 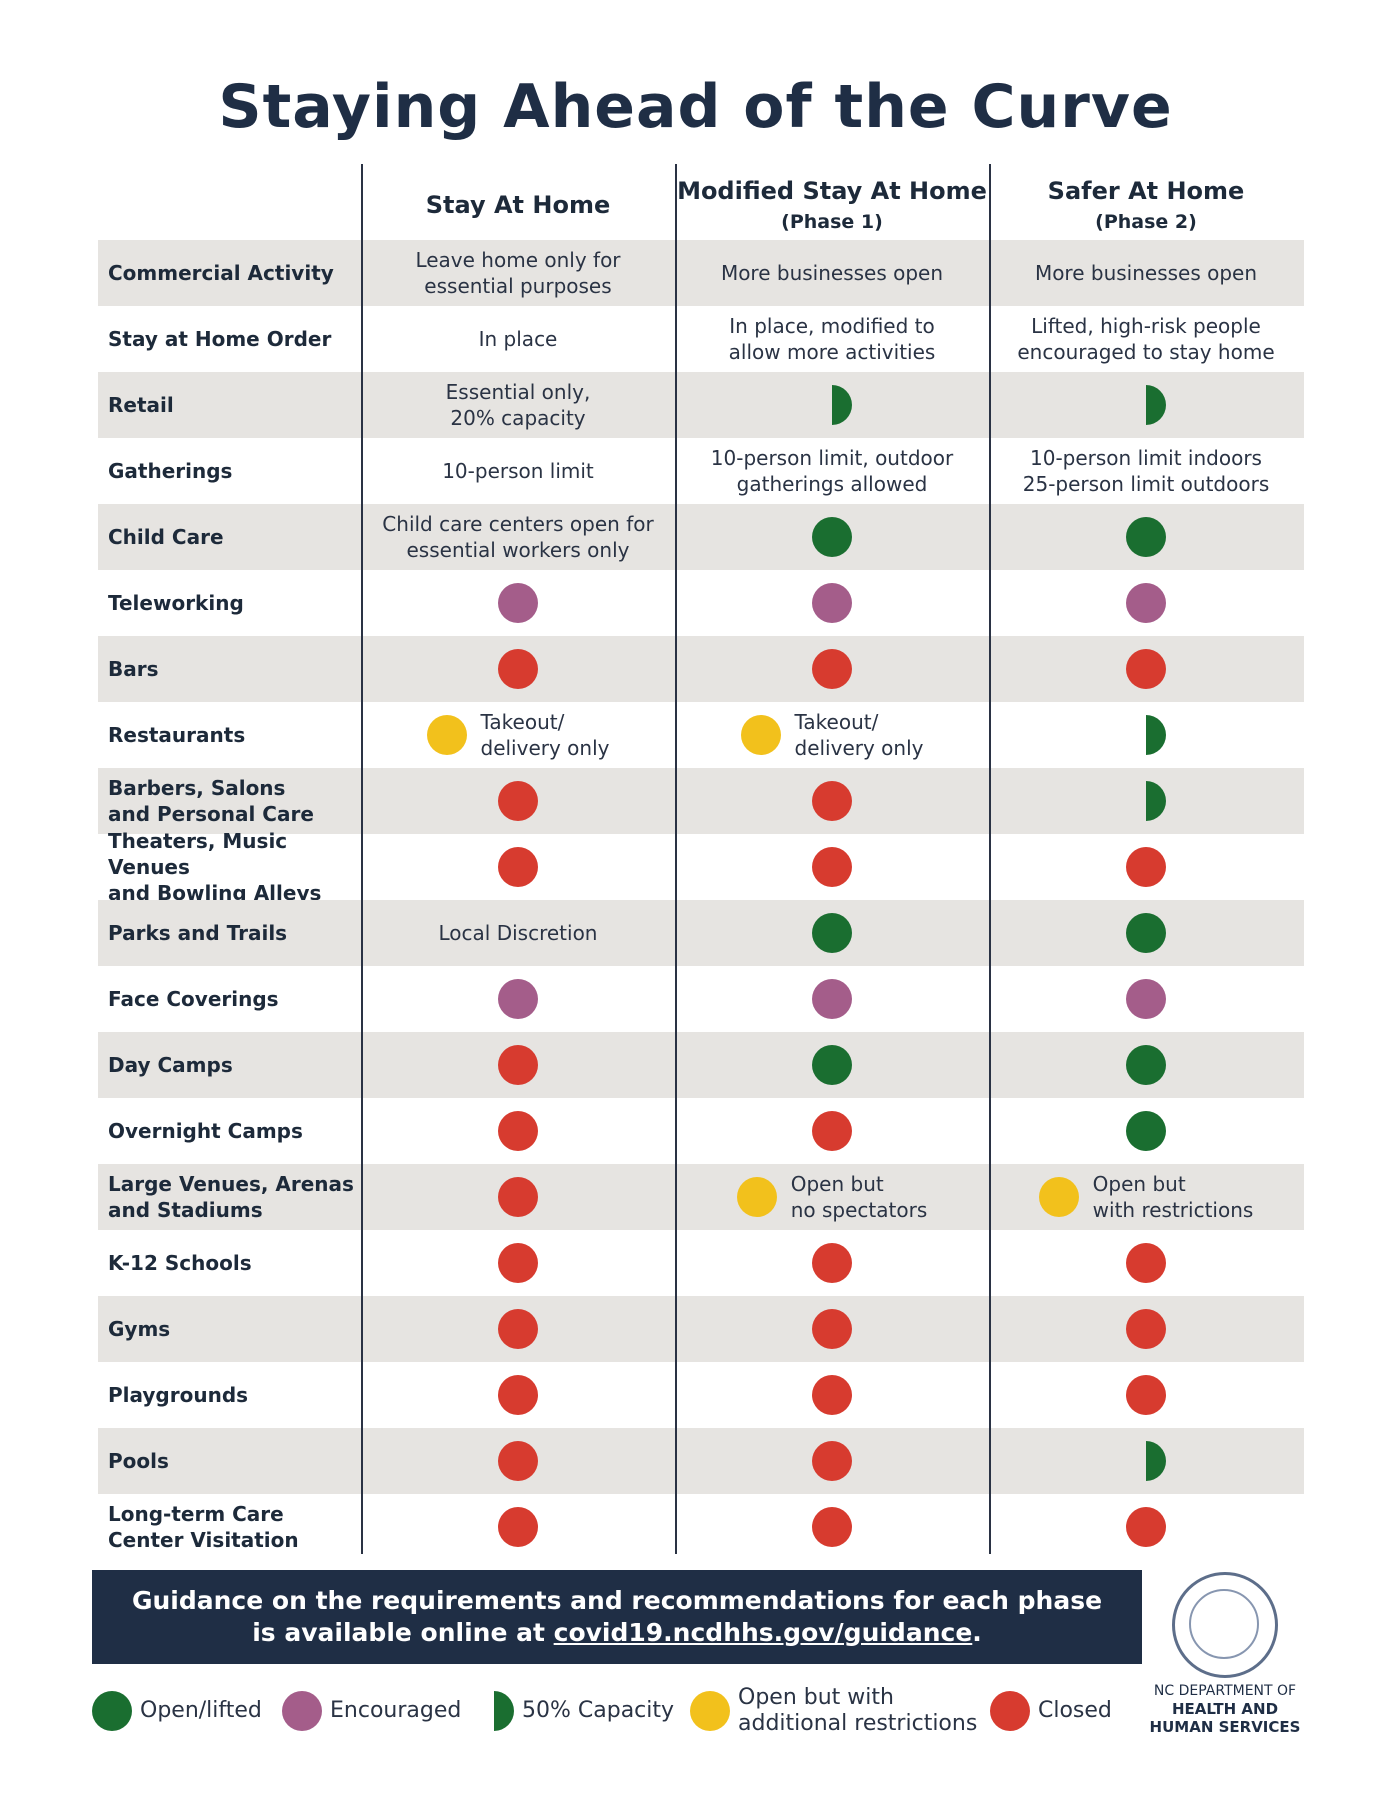 I want to click on table-cell: Leave home only for essential purposes, so click(x=518, y=273).